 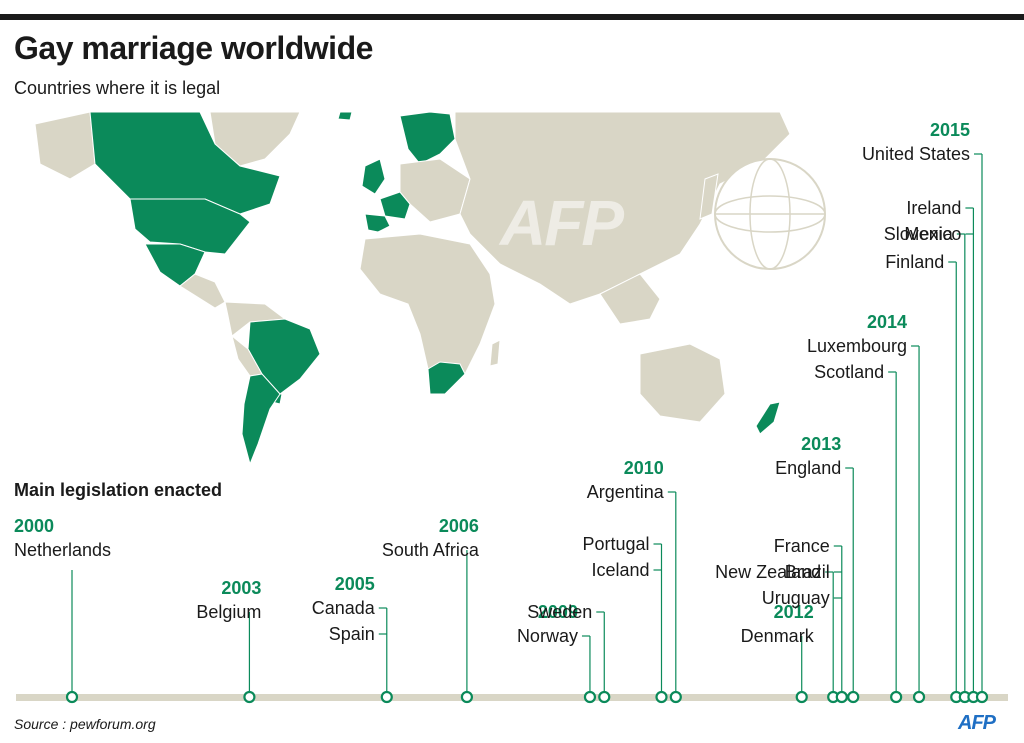 What do you see at coordinates (495, 353) in the screenshot?
I see `madagascar` at bounding box center [495, 353].